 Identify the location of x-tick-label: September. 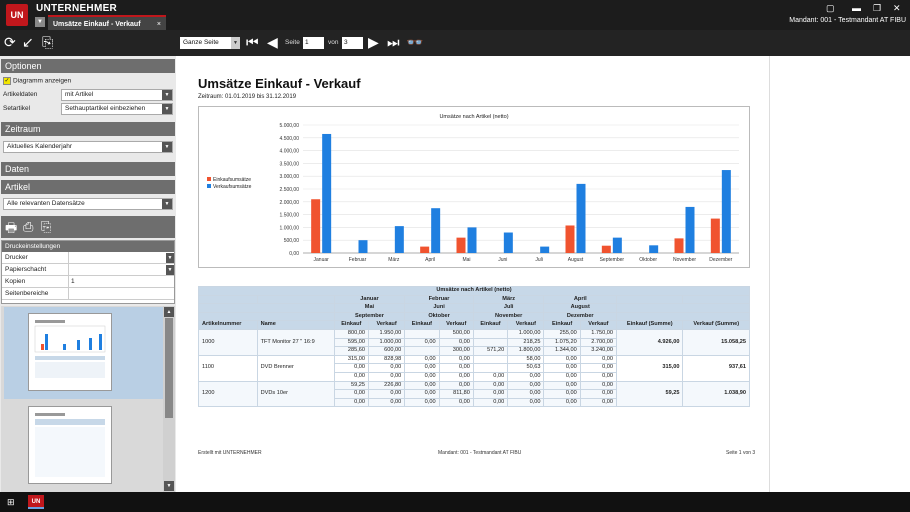
(612, 260).